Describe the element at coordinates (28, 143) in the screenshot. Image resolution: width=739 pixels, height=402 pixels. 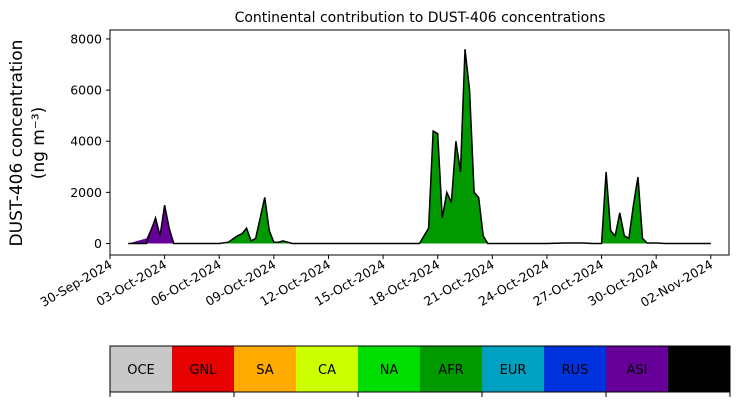
I see `y-axis-label: DUST-406 concentration (ng m⁻³)` at that location.